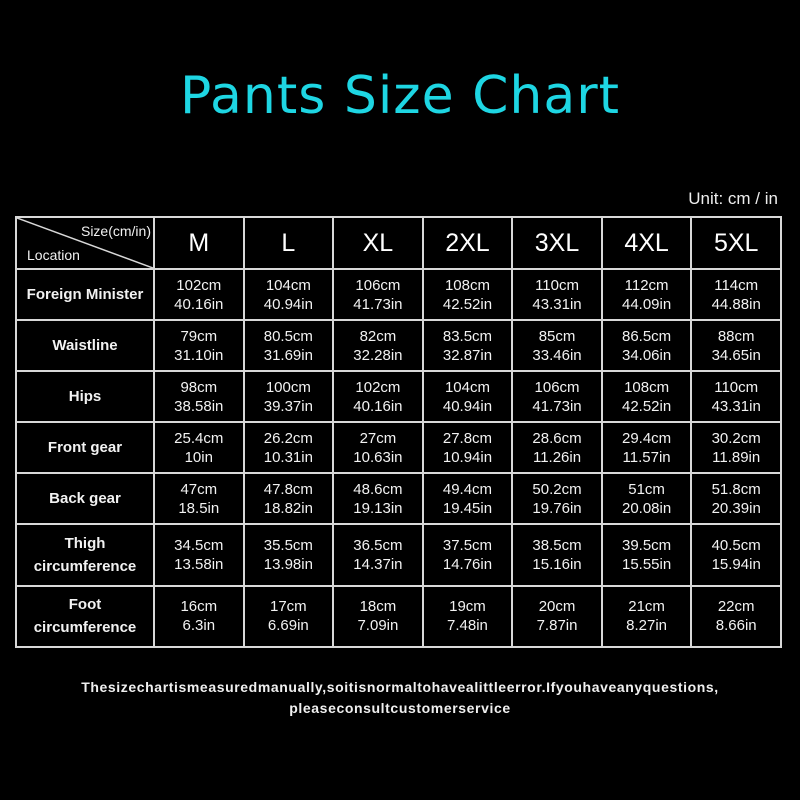 The height and width of the screenshot is (800, 800). What do you see at coordinates (288, 555) in the screenshot?
I see `table-cell: 35.5cm 13.98in` at bounding box center [288, 555].